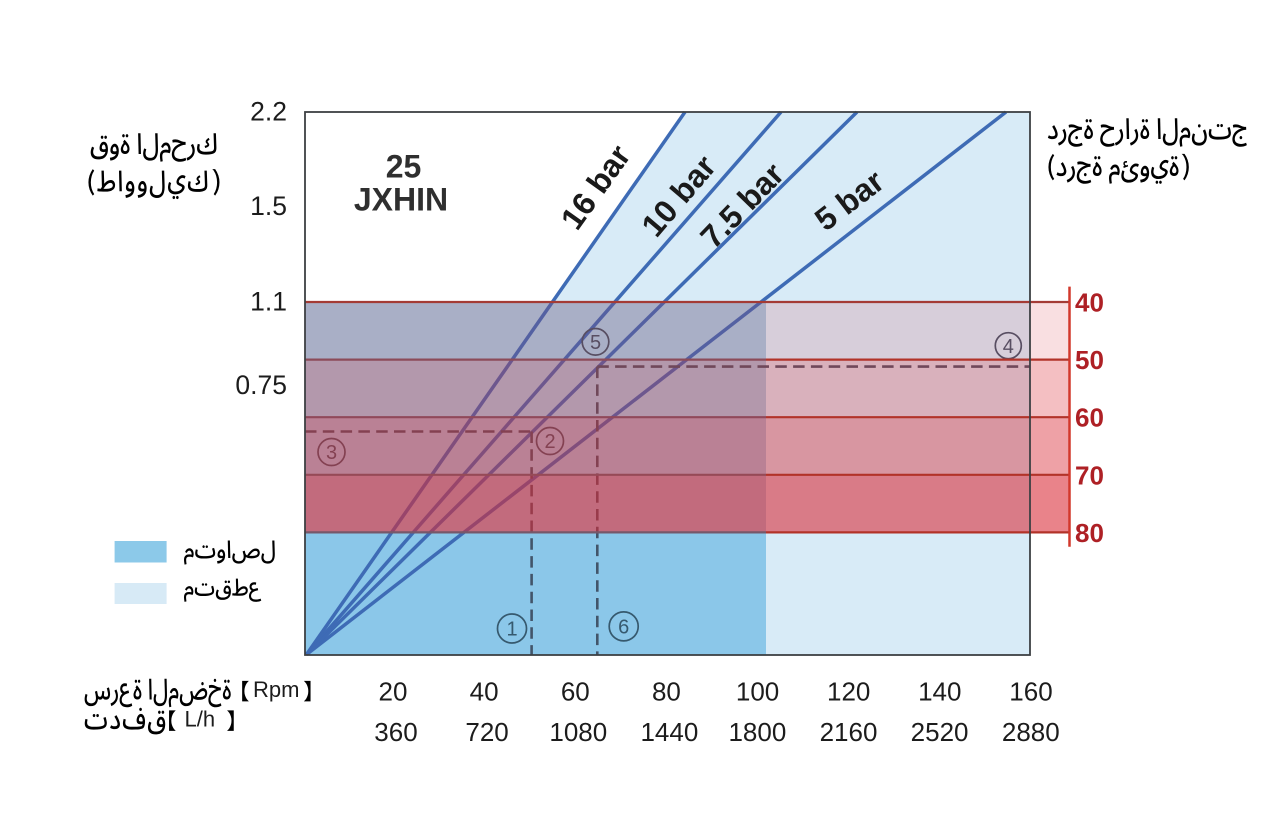  Describe the element at coordinates (757, 732) in the screenshot. I see `svg-text: 1800` at that location.